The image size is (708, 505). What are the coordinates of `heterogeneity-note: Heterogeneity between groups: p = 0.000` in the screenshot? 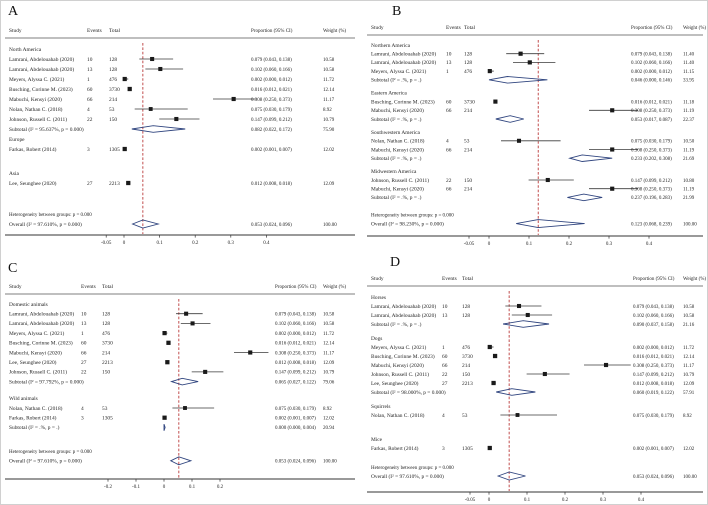 It's located at (412, 468).